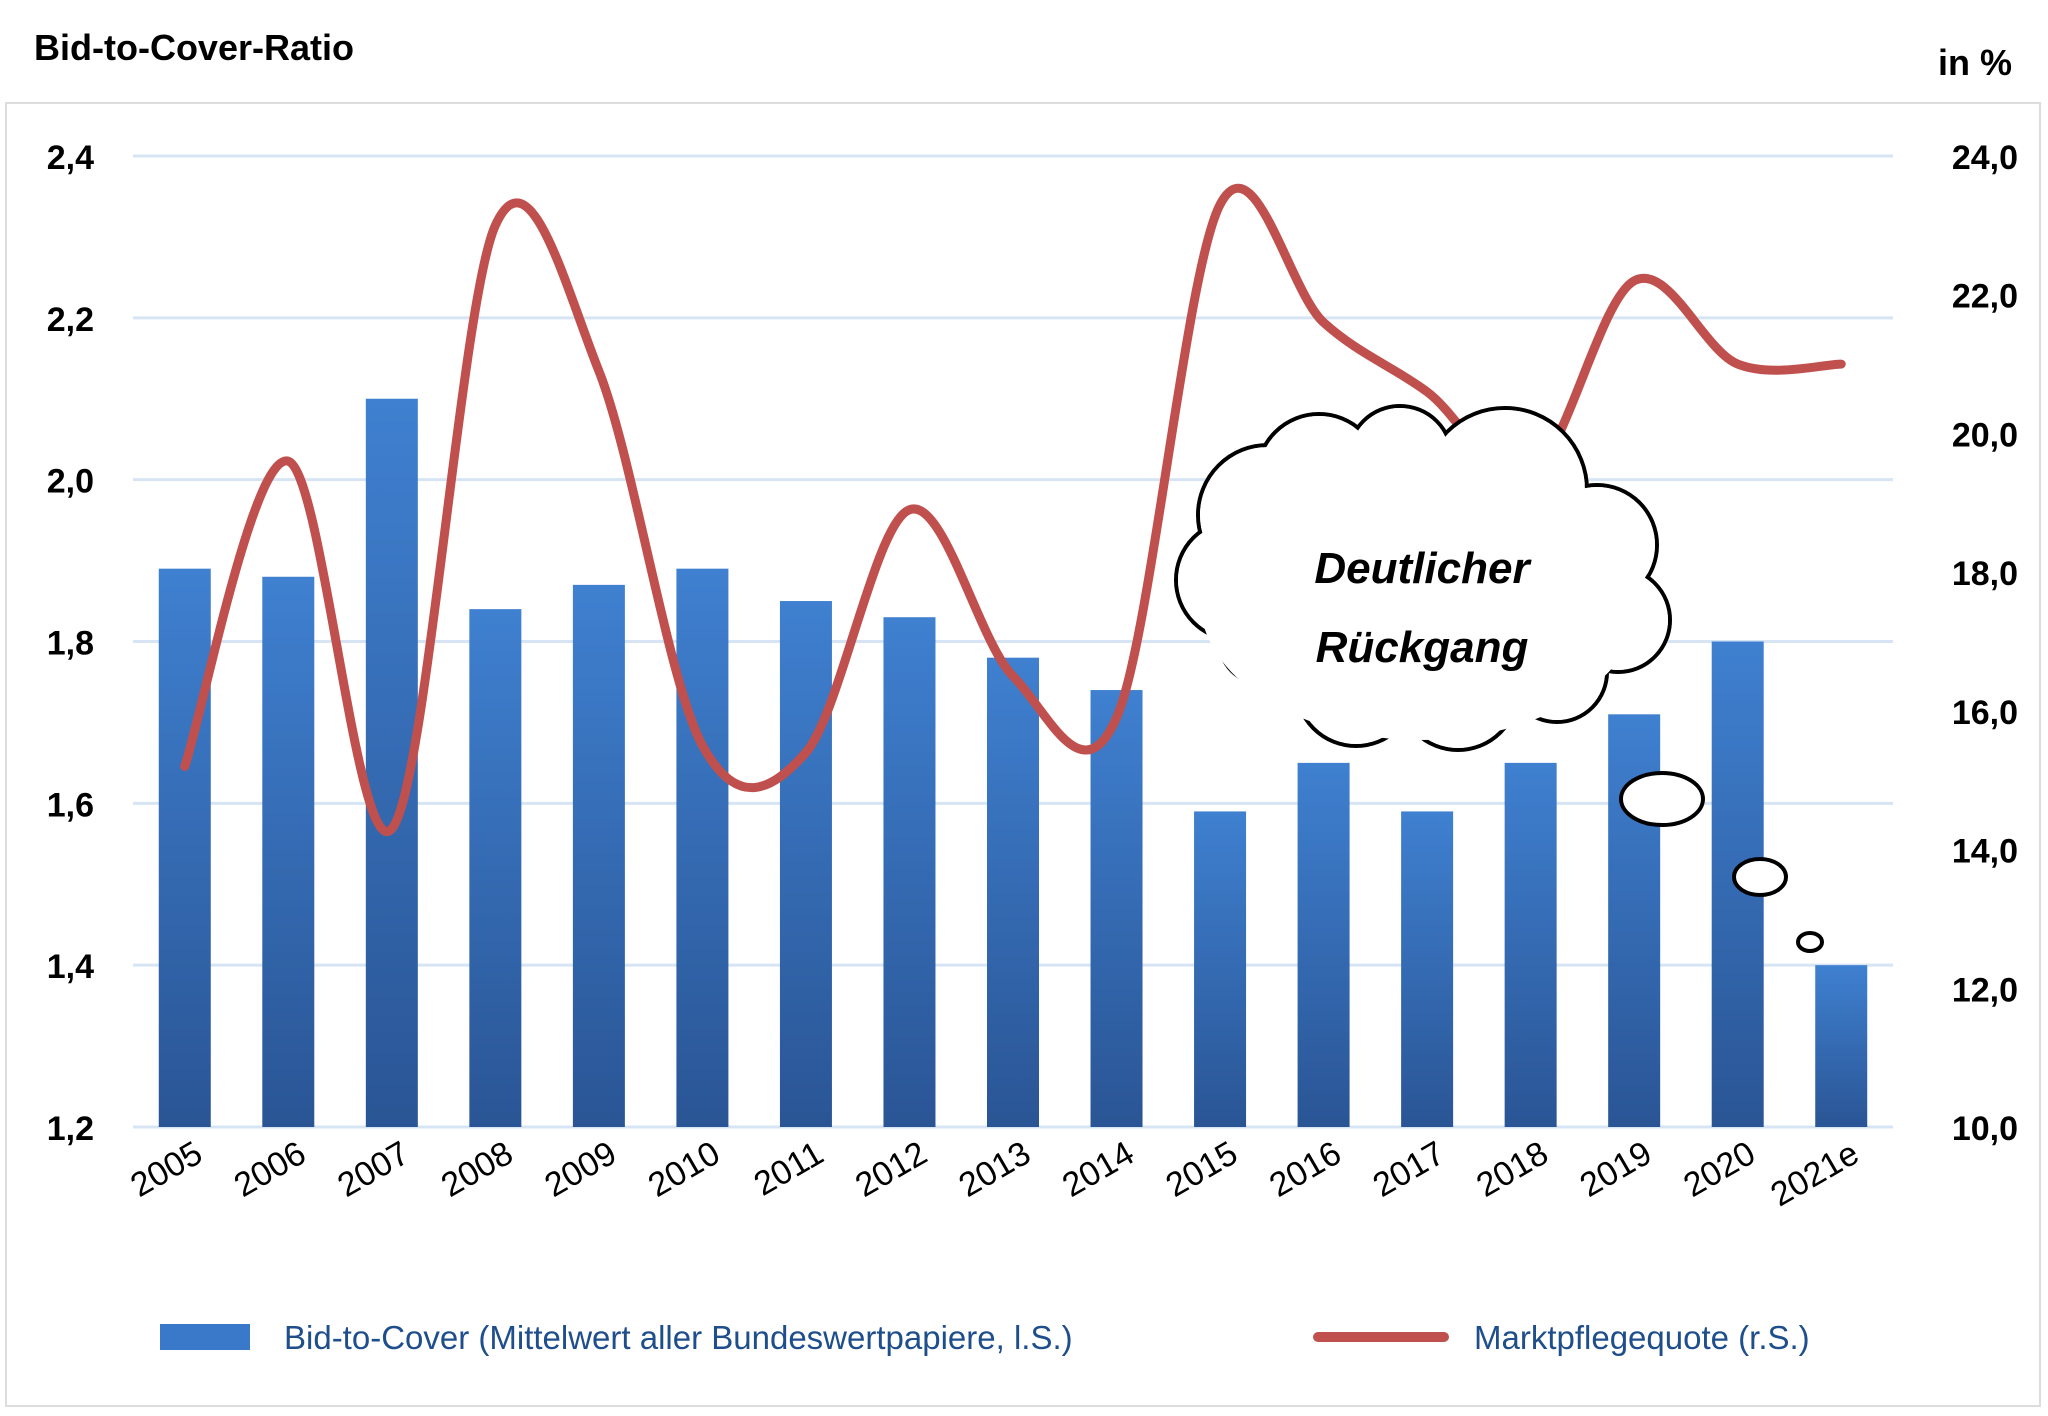 Image resolution: width=2048 pixels, height=1416 pixels. Describe the element at coordinates (909, 872) in the screenshot. I see `bar-2012` at that location.